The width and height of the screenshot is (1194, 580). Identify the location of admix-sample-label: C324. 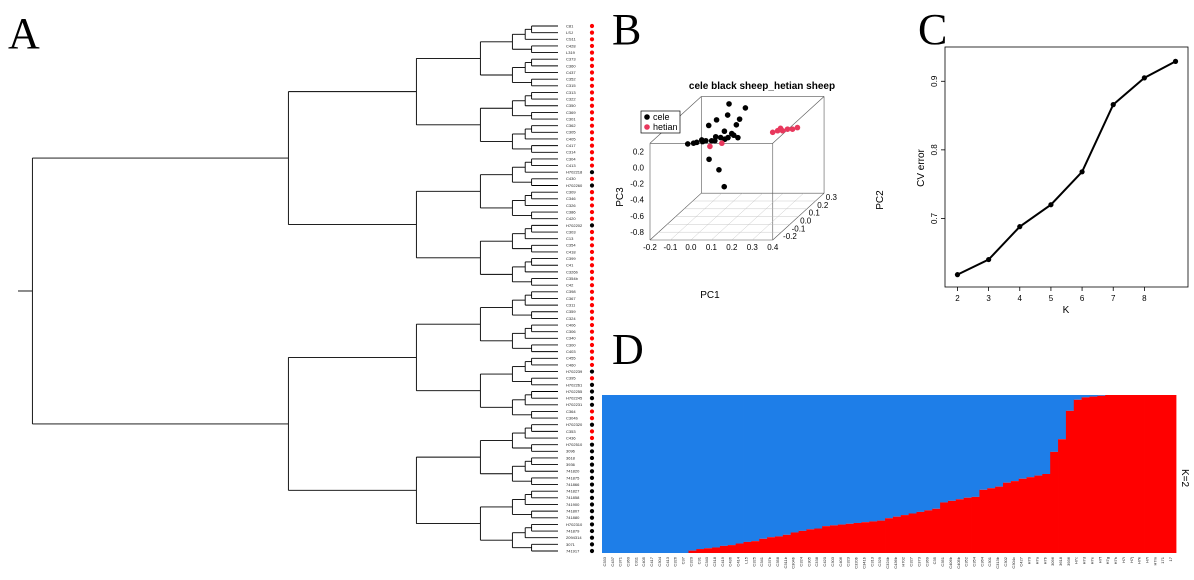
(801, 561).